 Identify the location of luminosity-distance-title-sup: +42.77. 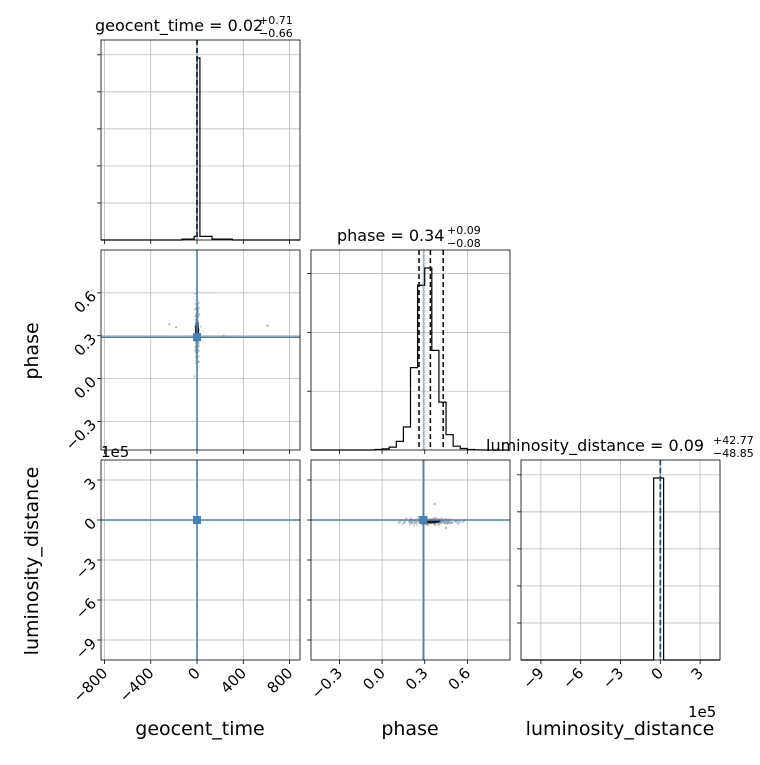
(733, 440).